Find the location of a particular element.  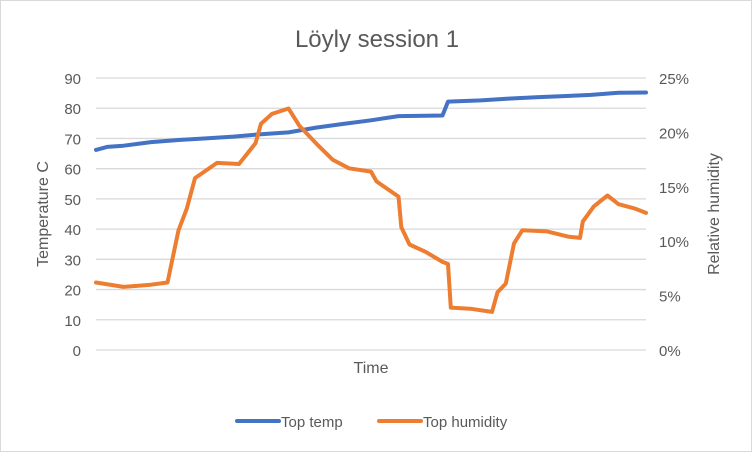

series-line-top-temp is located at coordinates (371, 121).